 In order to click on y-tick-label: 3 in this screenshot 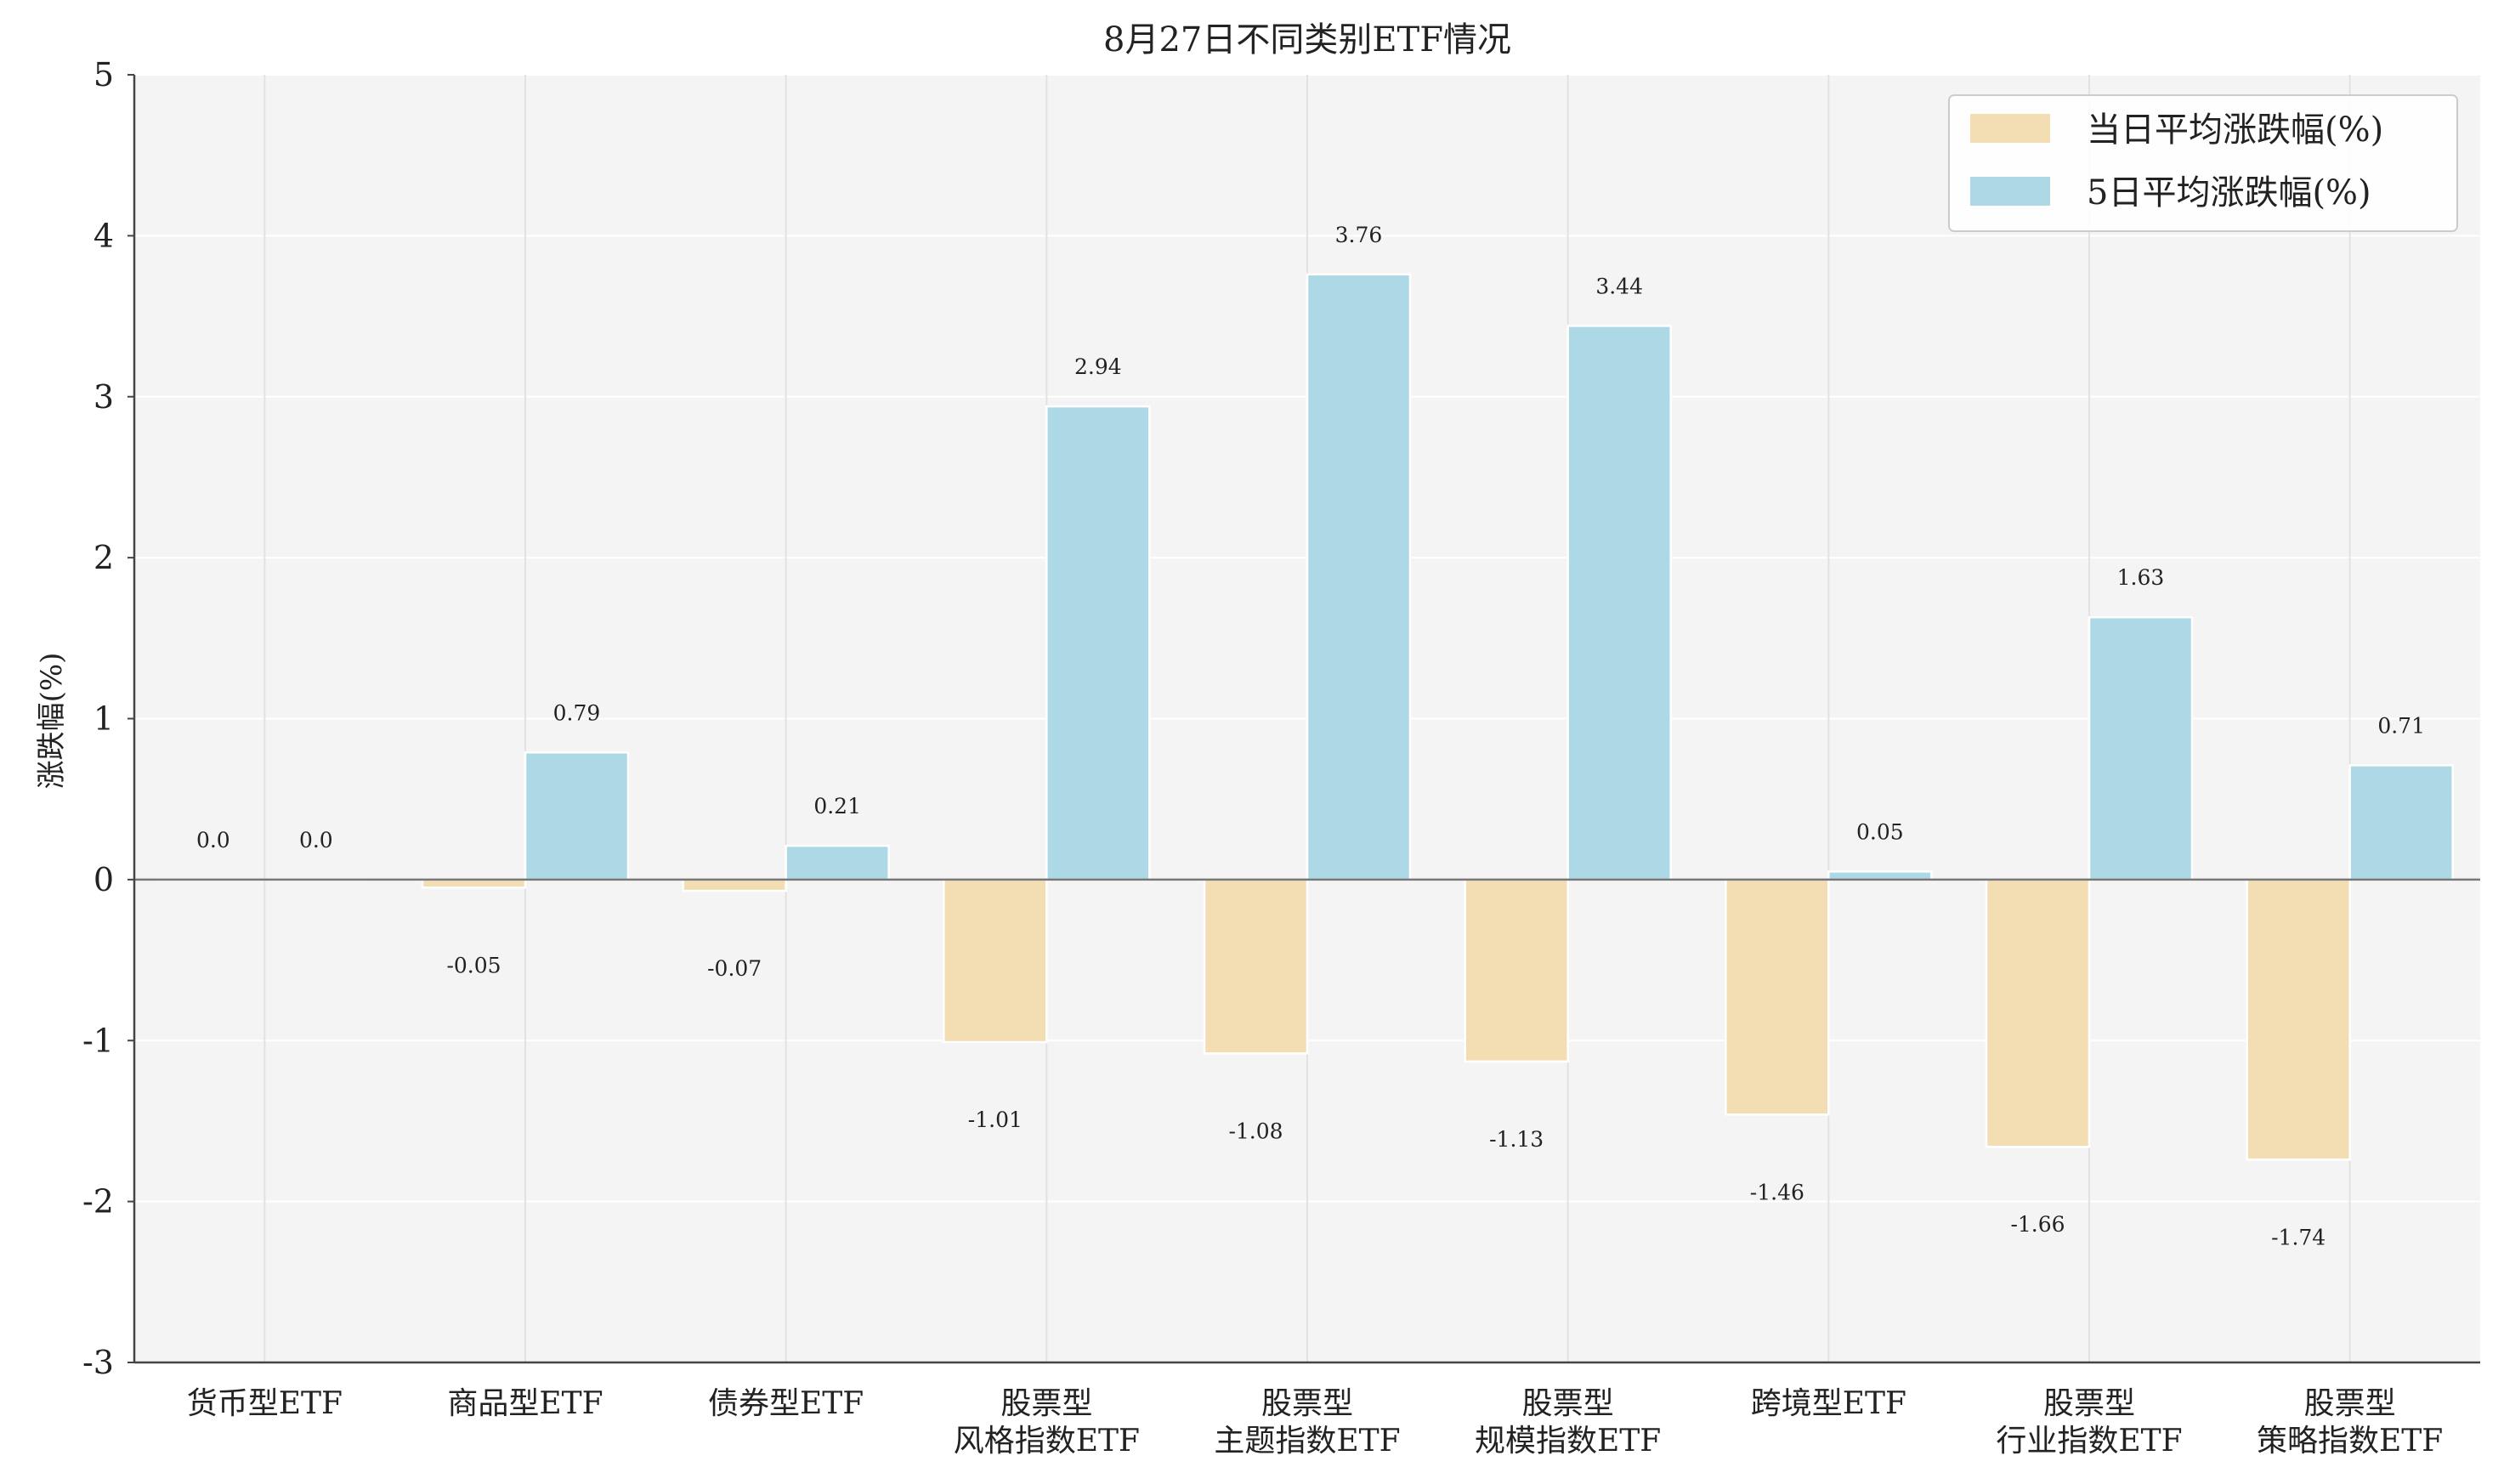, I will do `click(103, 397)`.